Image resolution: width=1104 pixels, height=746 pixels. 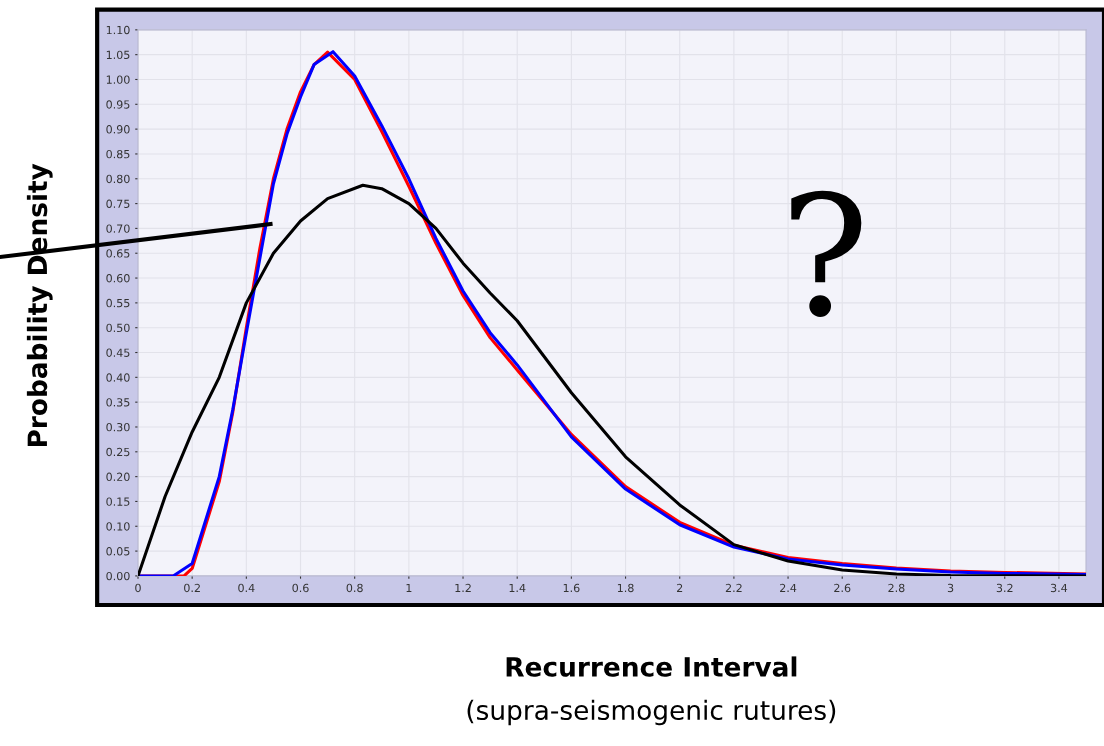 What do you see at coordinates (826, 253) in the screenshot?
I see `annotation: ?` at bounding box center [826, 253].